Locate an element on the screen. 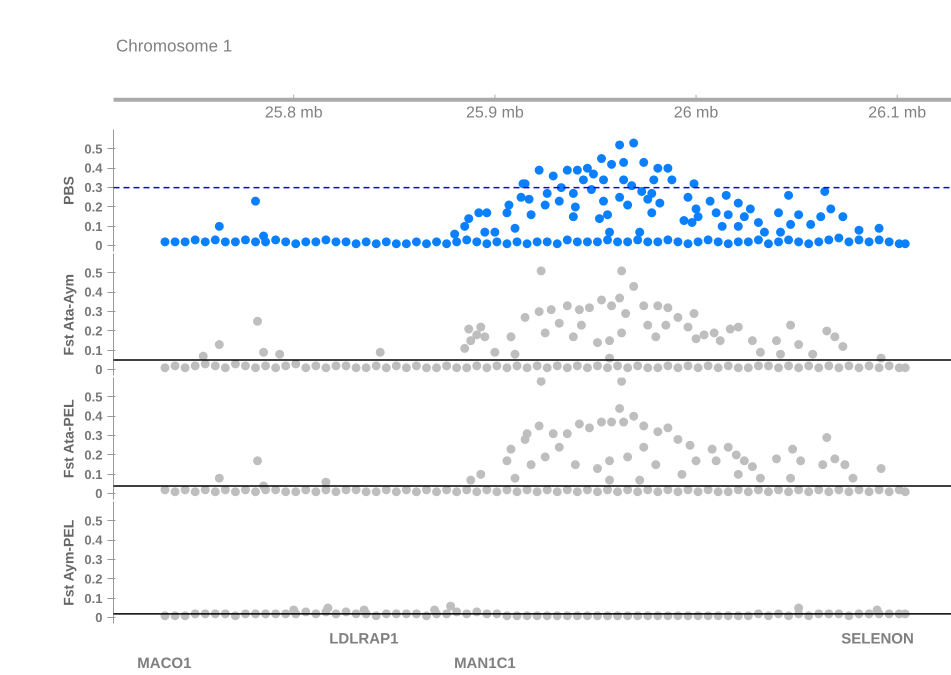 The height and width of the screenshot is (675, 951). y-axis-title: Fst Aym-PEL is located at coordinates (68, 562).